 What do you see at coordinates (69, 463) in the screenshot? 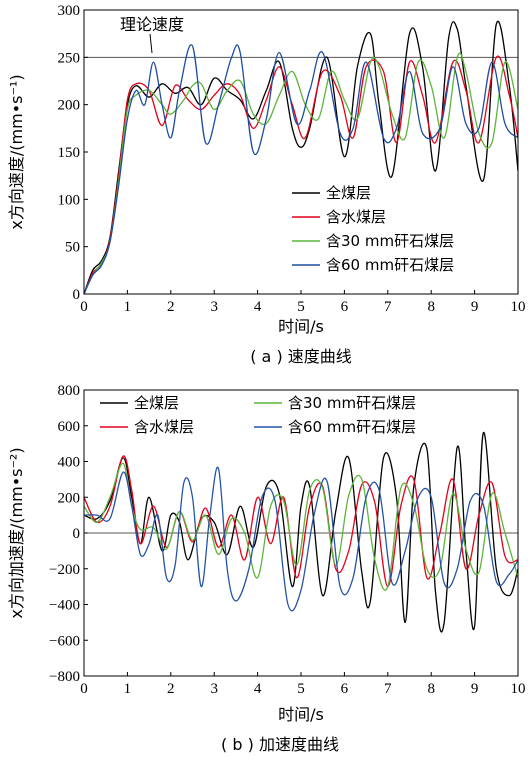
I see `y-tick-label: 400` at bounding box center [69, 463].